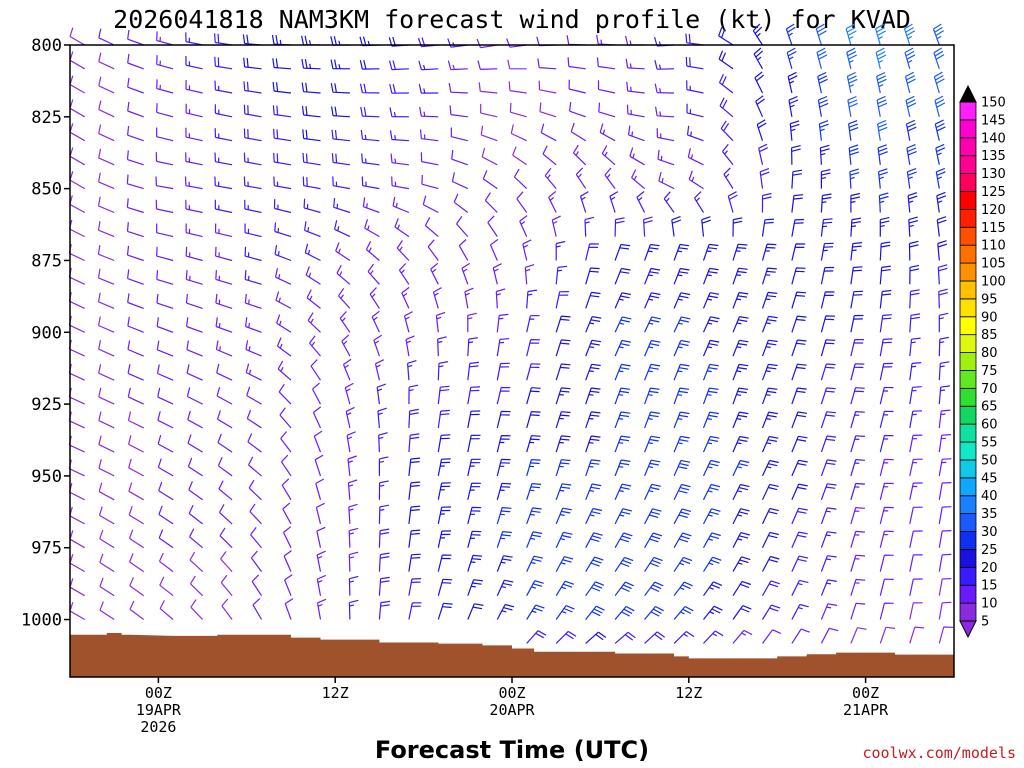  What do you see at coordinates (989, 550) in the screenshot?
I see `colorbar-label: 25` at bounding box center [989, 550].